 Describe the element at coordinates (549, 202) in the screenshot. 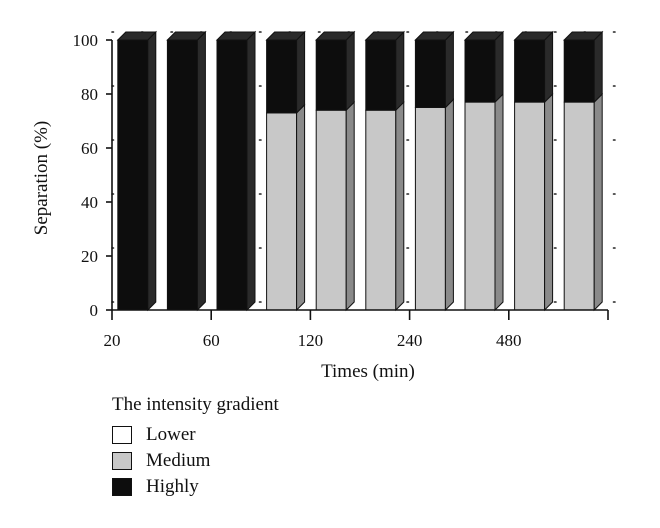

I see `bar-side-480-medium` at that location.